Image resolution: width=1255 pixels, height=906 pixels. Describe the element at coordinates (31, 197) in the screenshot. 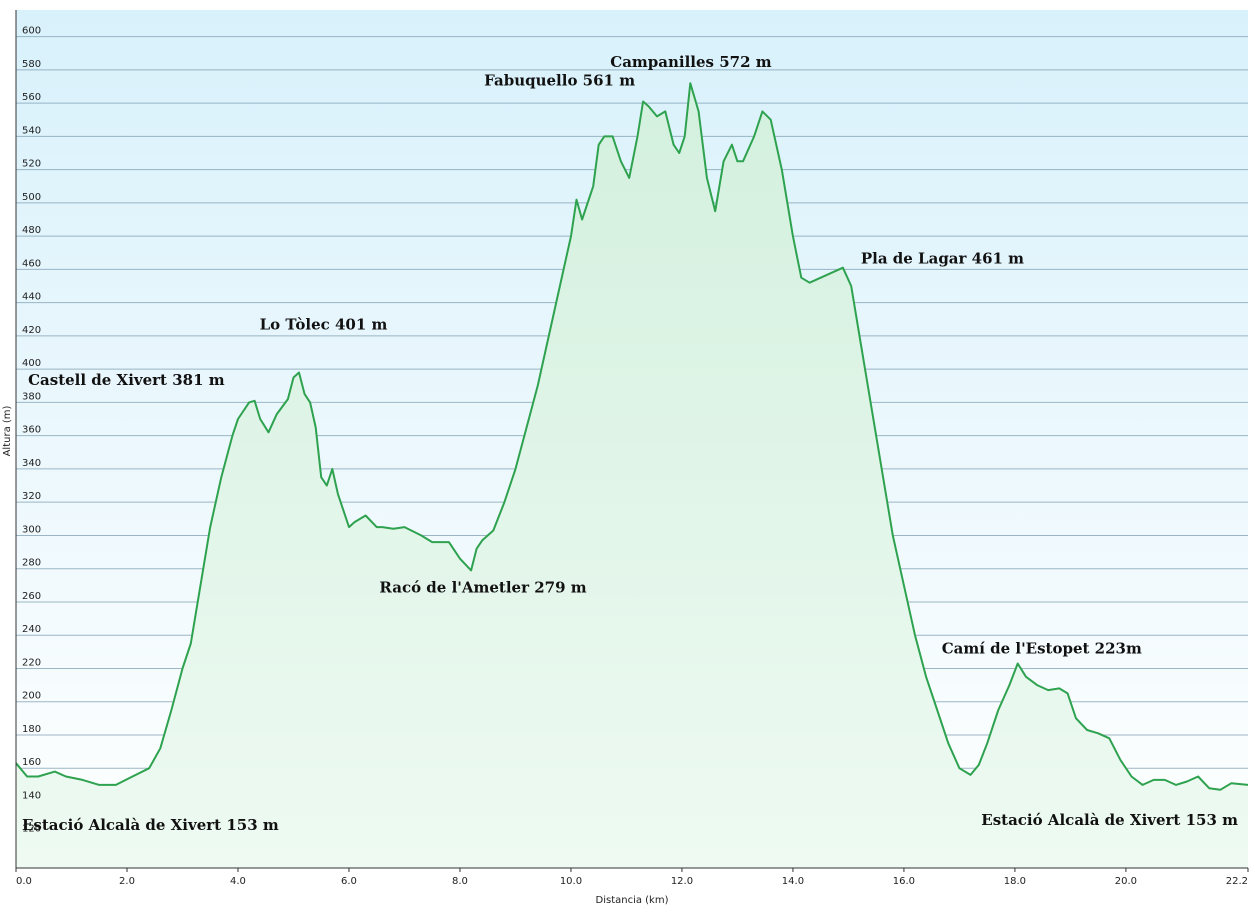

I see `y-tick-label: 500` at that location.